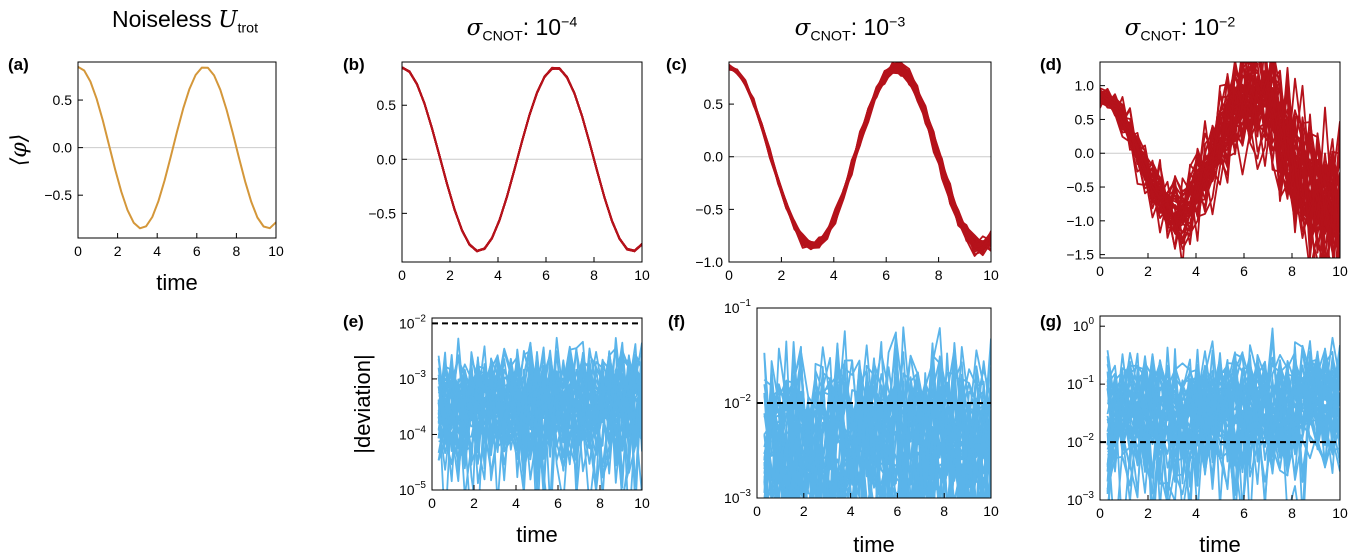  Describe the element at coordinates (1180, 29) in the screenshot. I see `header-sigma-d: σCNOT: 10−2` at that location.